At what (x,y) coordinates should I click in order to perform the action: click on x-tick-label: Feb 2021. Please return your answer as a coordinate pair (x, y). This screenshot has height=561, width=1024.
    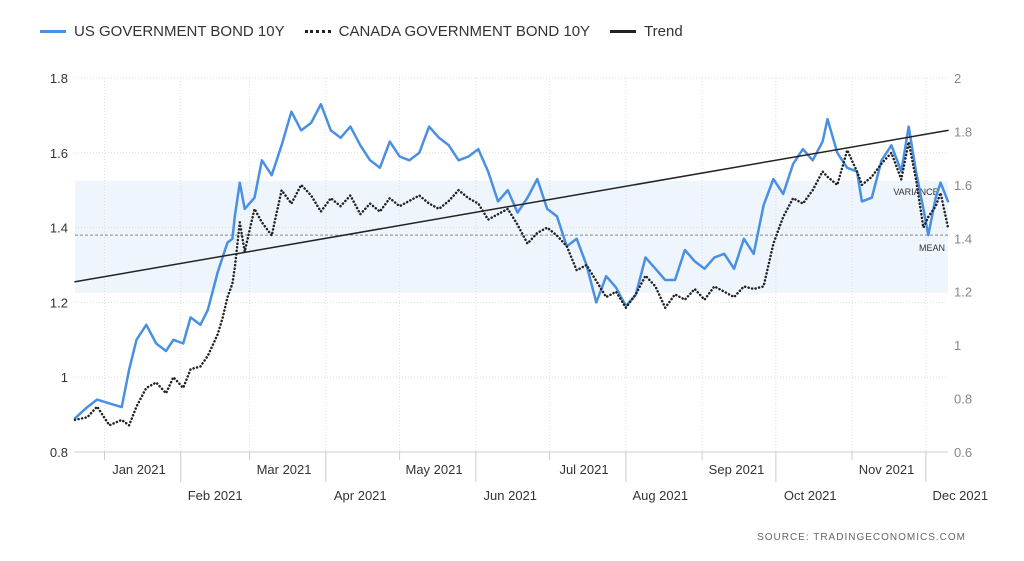
    Looking at the image, I should click on (215, 495).